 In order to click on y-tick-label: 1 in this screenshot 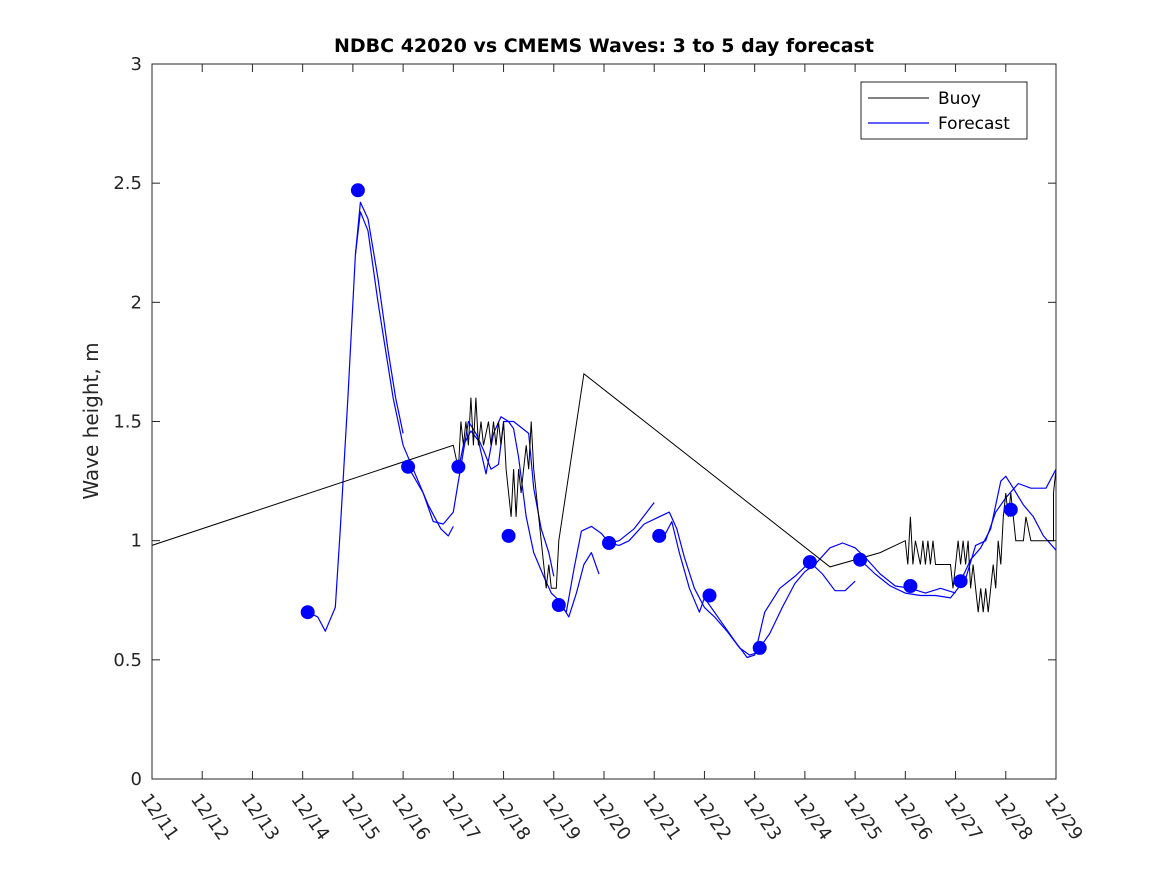, I will do `click(136, 541)`.